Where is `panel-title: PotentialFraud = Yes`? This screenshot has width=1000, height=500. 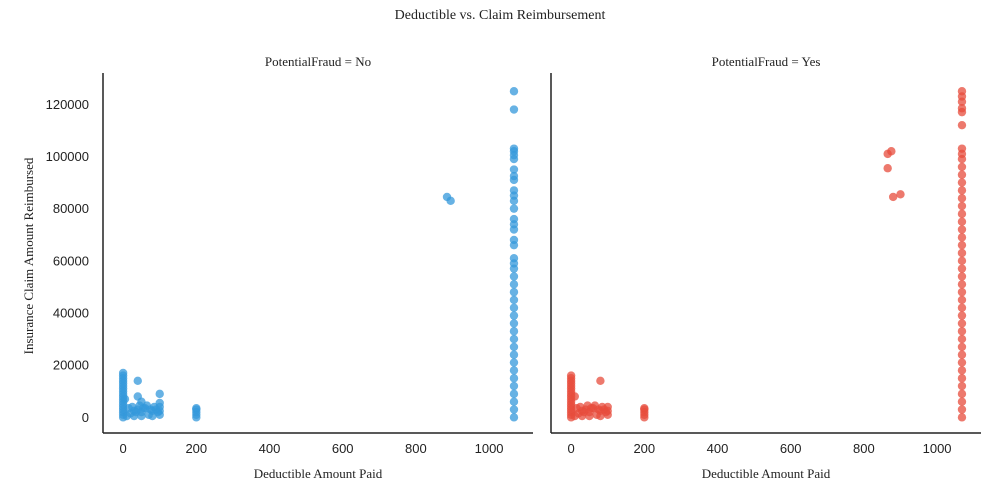
panel-title: PotentialFraud = Yes is located at coordinates (766, 61).